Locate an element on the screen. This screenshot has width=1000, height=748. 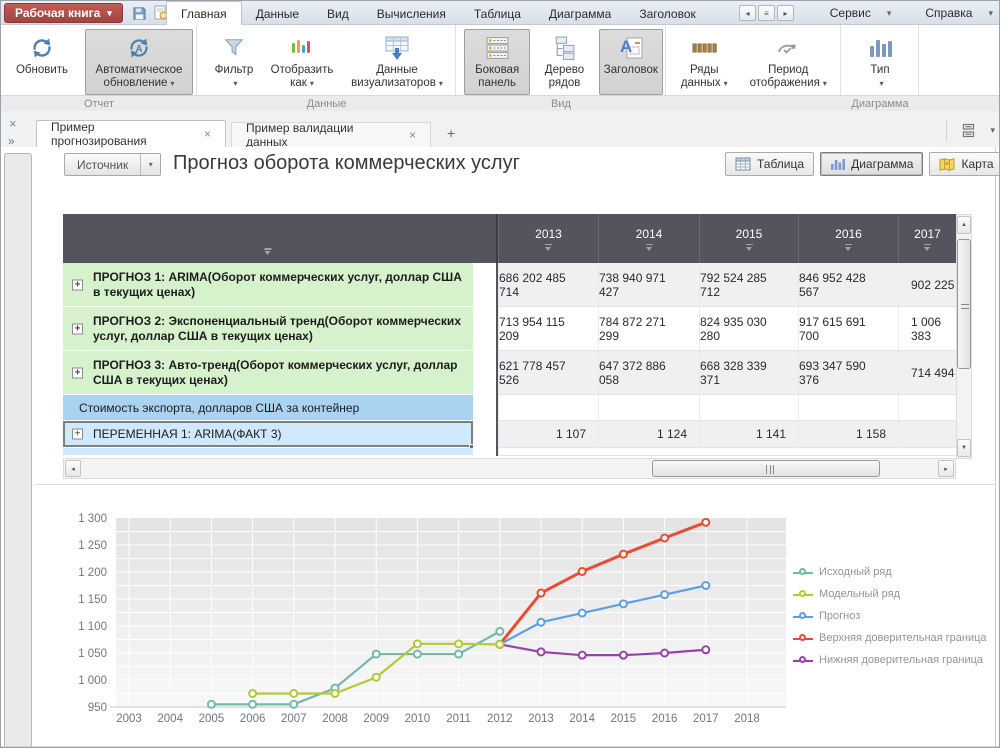
ribbon-tab-main: Главная is located at coordinates (204, 13).